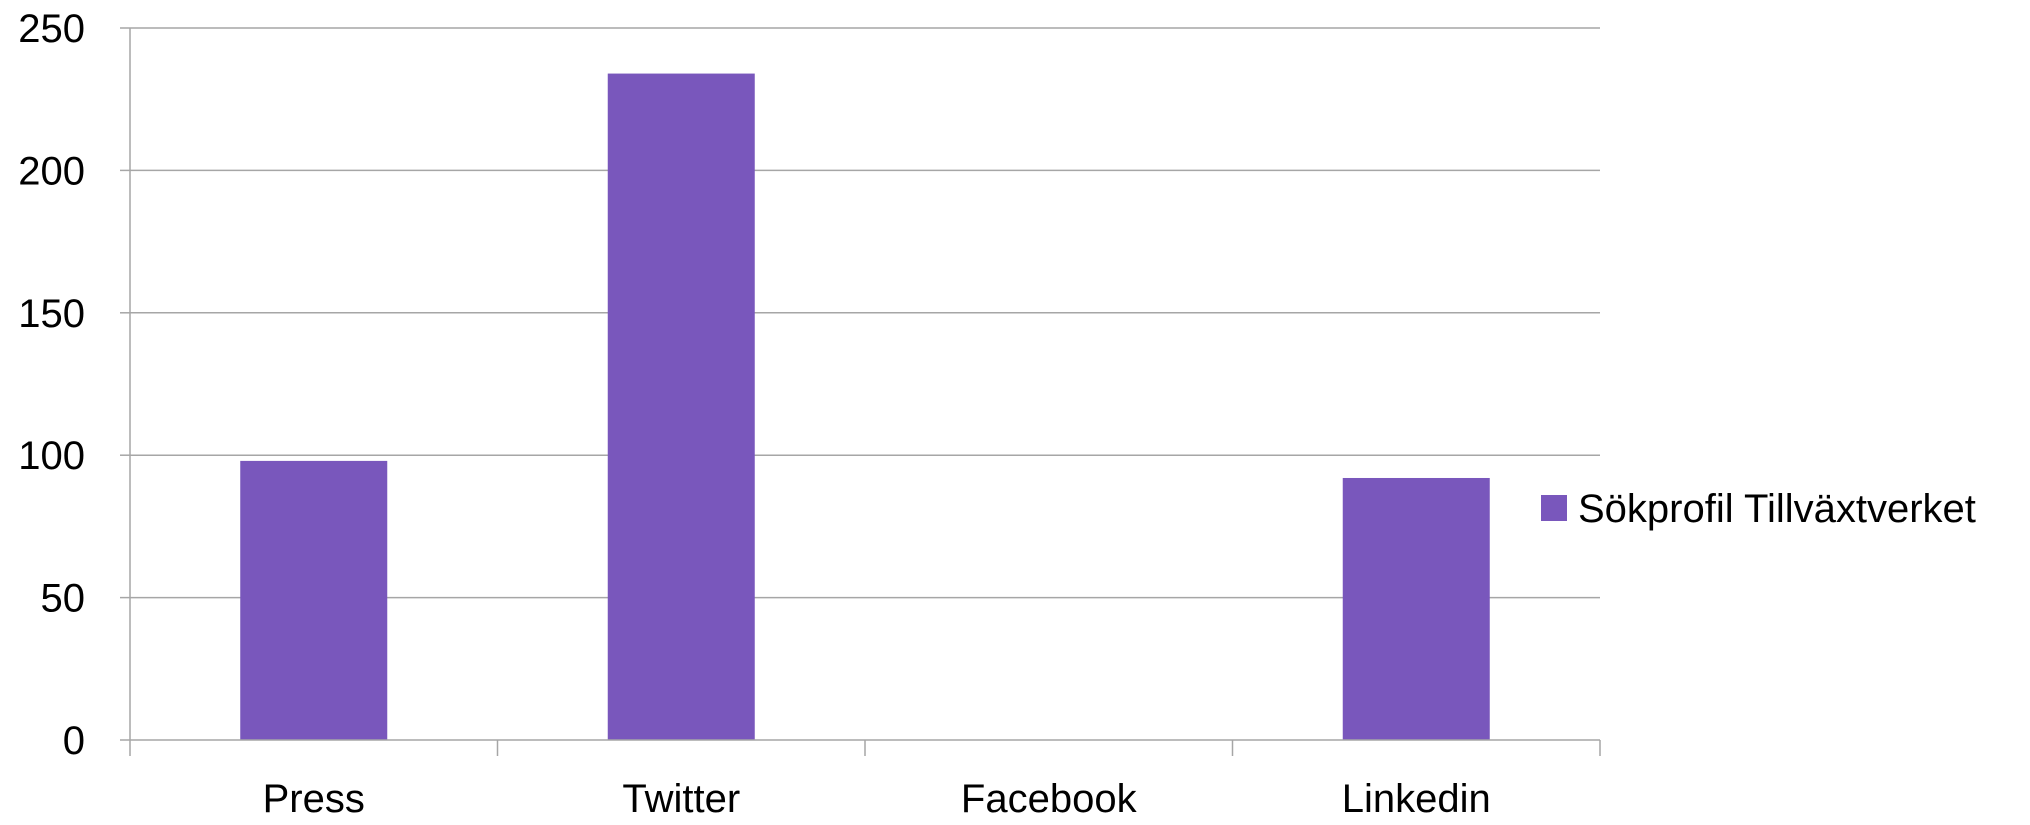 Image resolution: width=2030 pixels, height=825 pixels. What do you see at coordinates (63, 599) in the screenshot?
I see `y-tick-label: 50` at bounding box center [63, 599].